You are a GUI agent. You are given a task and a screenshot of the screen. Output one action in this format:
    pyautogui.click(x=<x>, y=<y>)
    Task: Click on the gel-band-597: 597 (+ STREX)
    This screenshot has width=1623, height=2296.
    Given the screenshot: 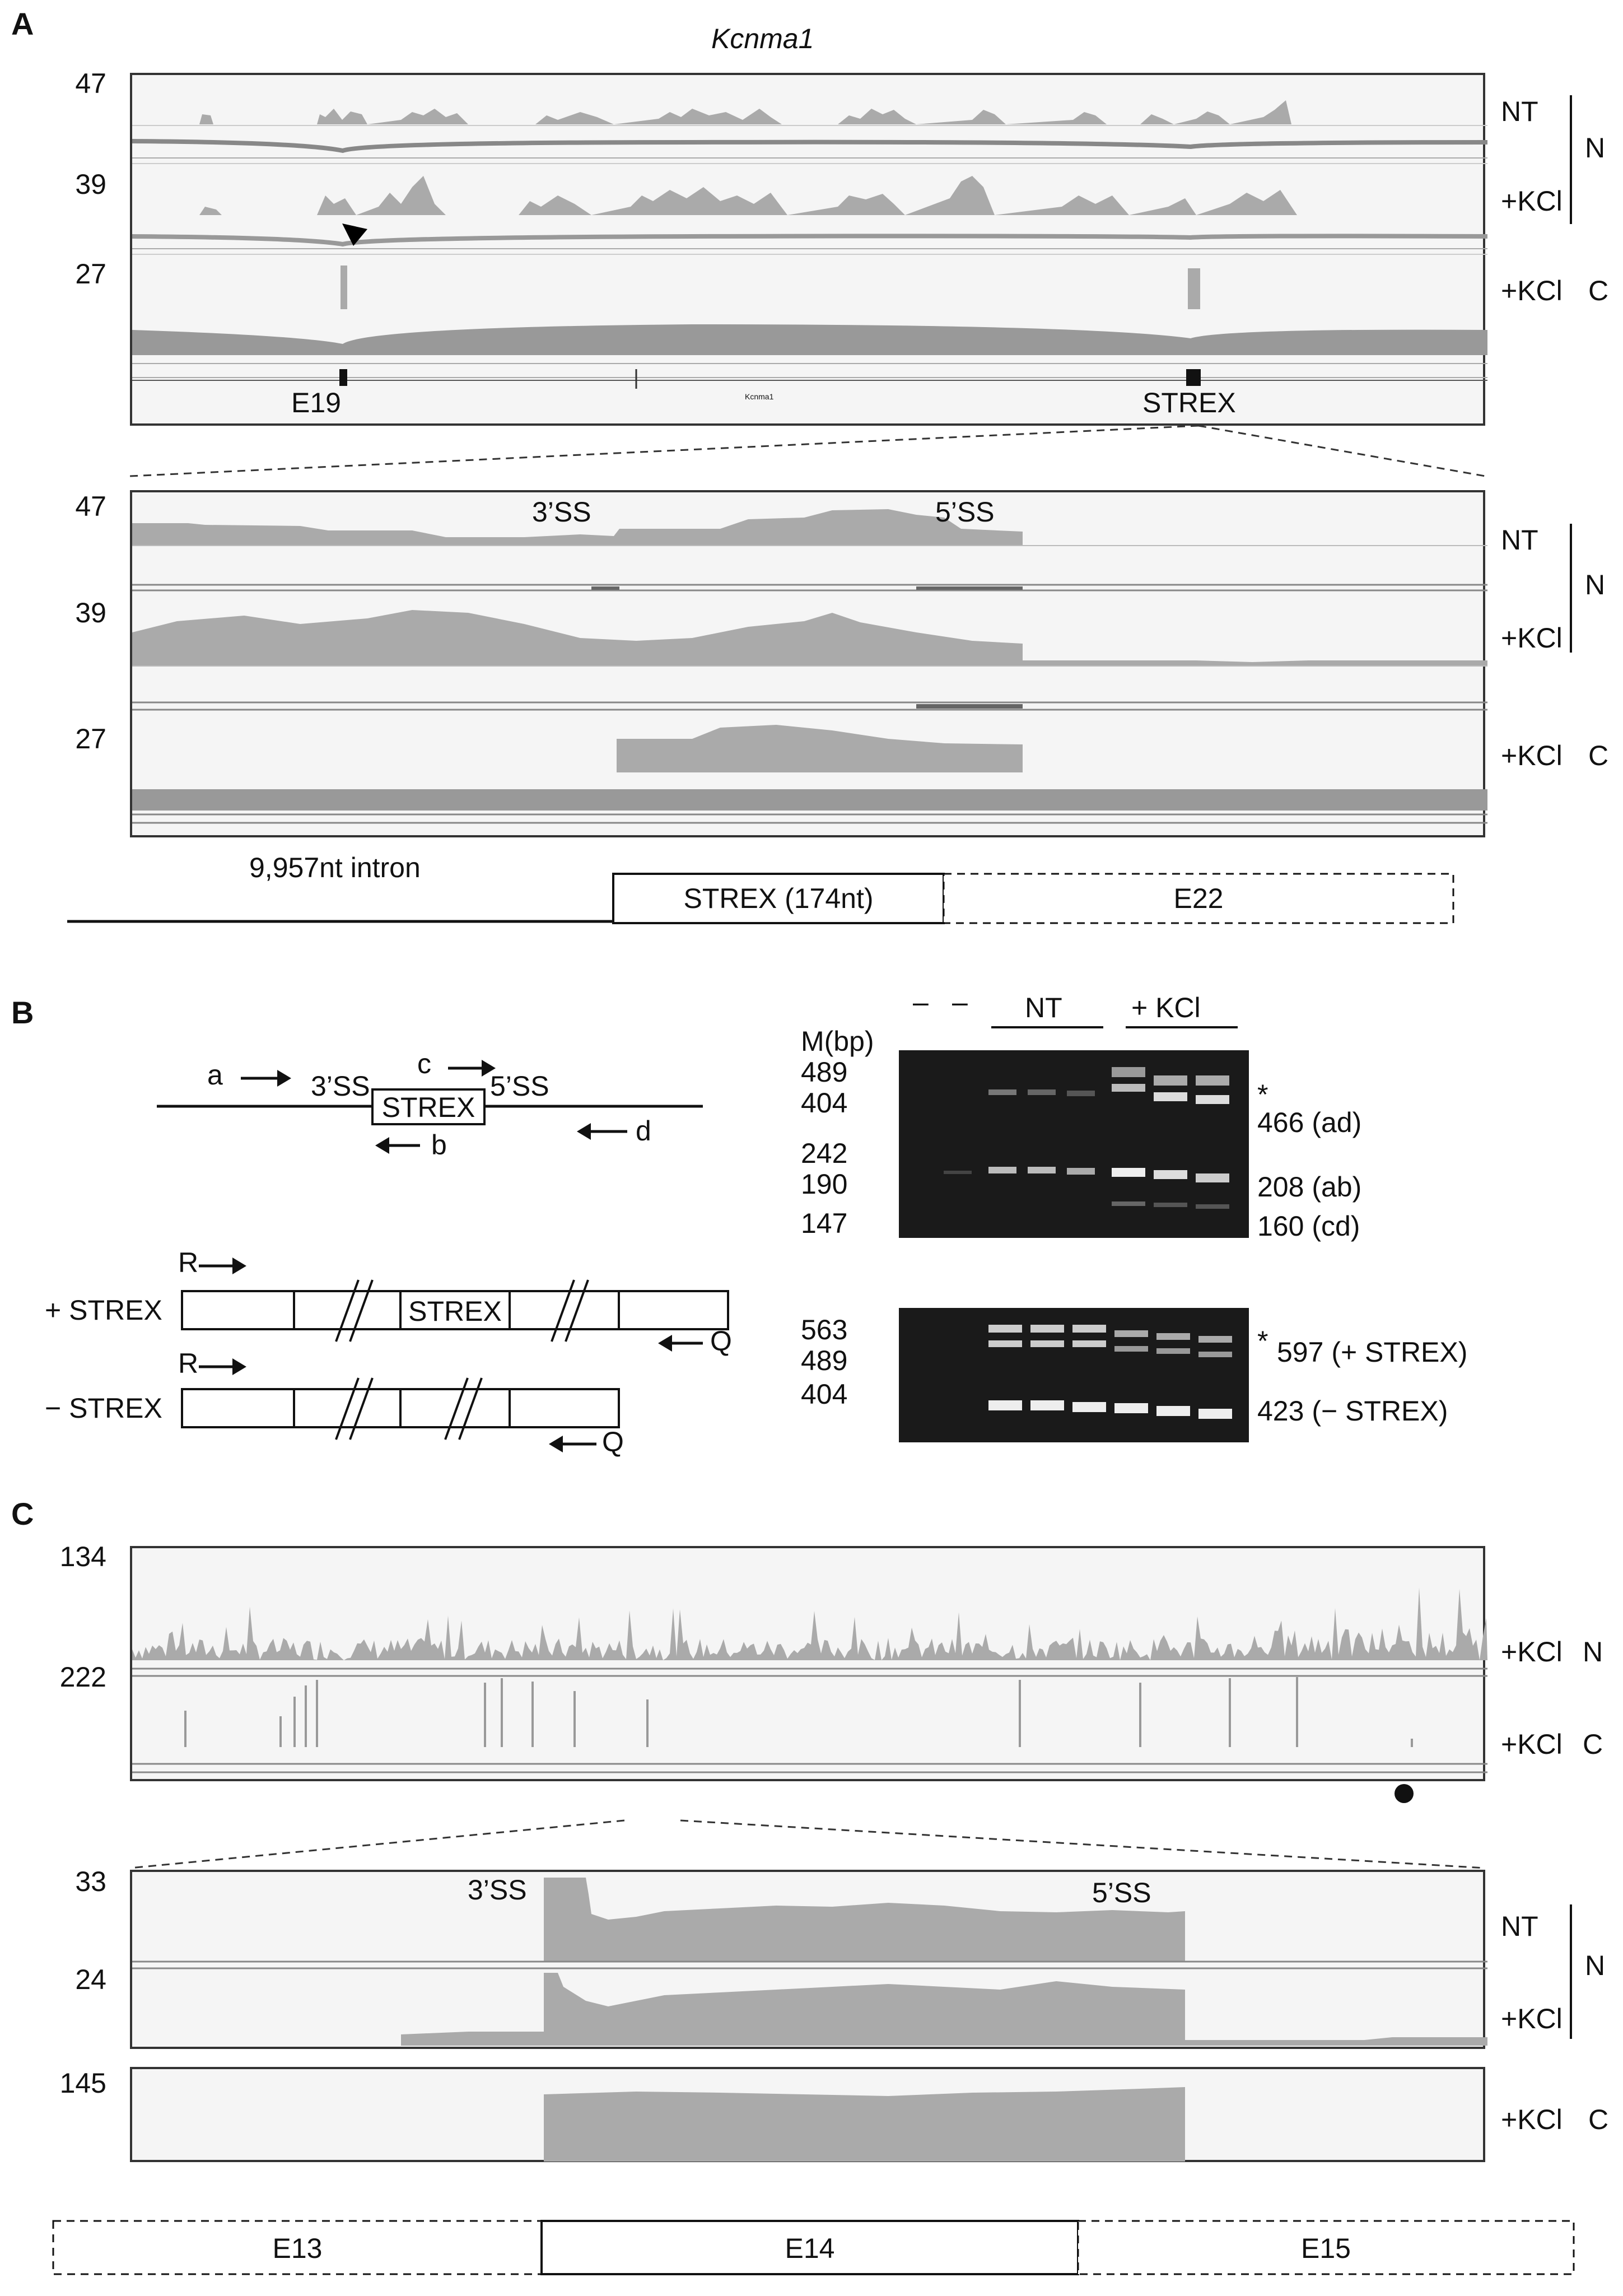 What is the action you would take?
    pyautogui.click(x=1372, y=1352)
    